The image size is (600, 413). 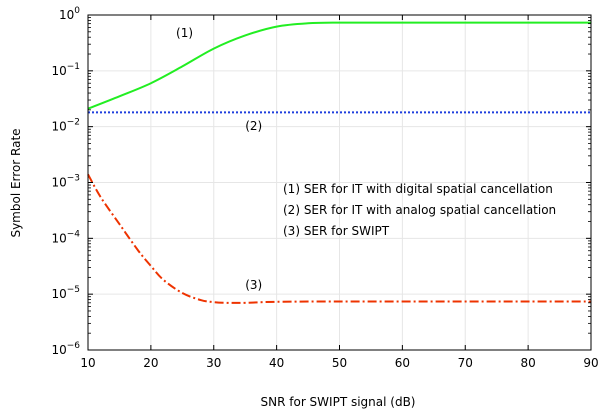 I want to click on y-axis-label: Symbol Error Rate, so click(x=16, y=182).